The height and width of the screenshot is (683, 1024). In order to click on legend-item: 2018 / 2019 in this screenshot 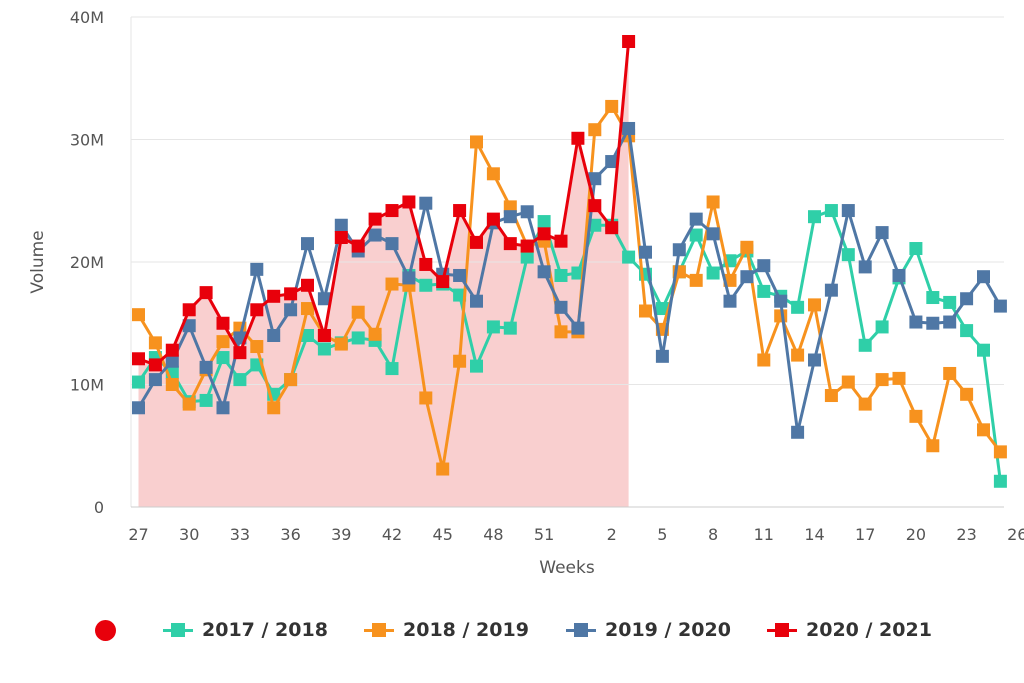, I will do `click(446, 630)`.